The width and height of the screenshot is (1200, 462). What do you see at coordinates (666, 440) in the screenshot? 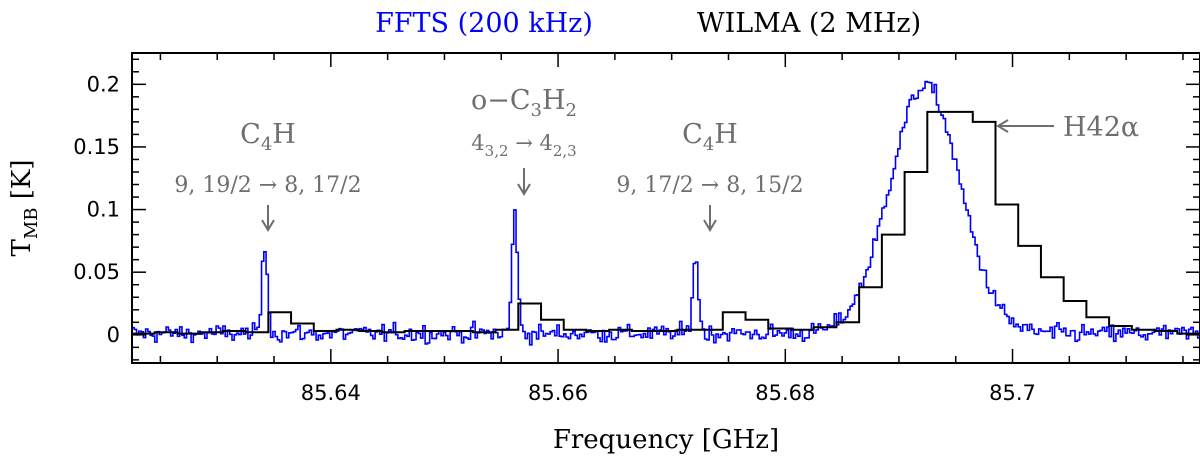
I see `x-axis-title: Frequency [GHz]` at bounding box center [666, 440].